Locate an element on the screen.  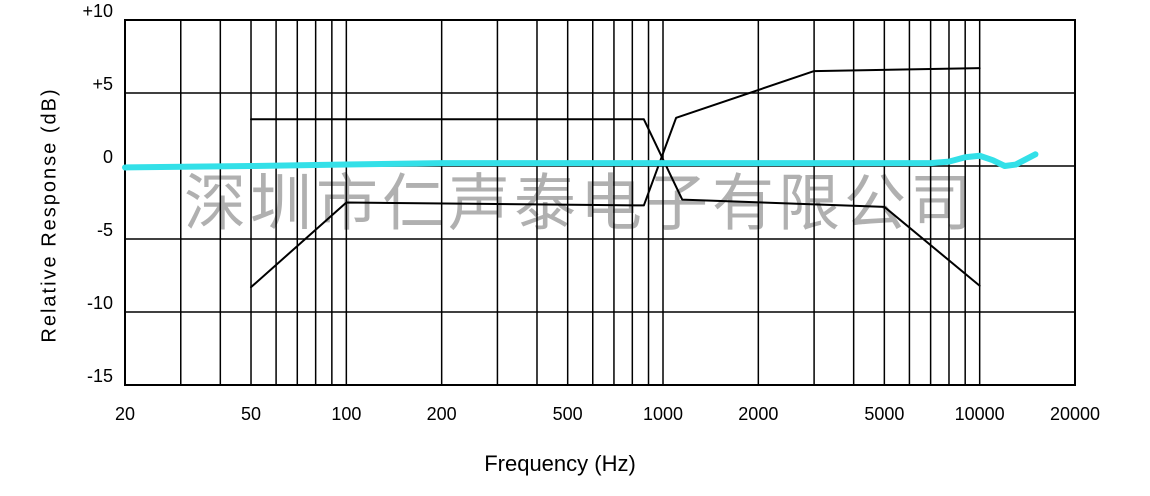
y-tick-label: -5 is located at coordinates (105, 230).